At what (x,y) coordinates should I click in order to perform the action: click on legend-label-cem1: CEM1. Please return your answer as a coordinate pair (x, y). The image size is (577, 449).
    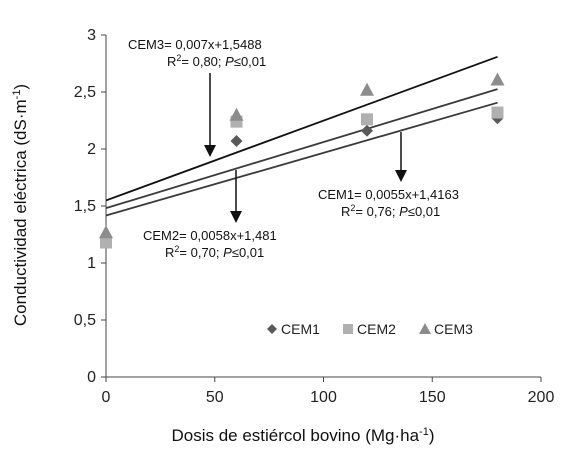
    Looking at the image, I should click on (300, 329).